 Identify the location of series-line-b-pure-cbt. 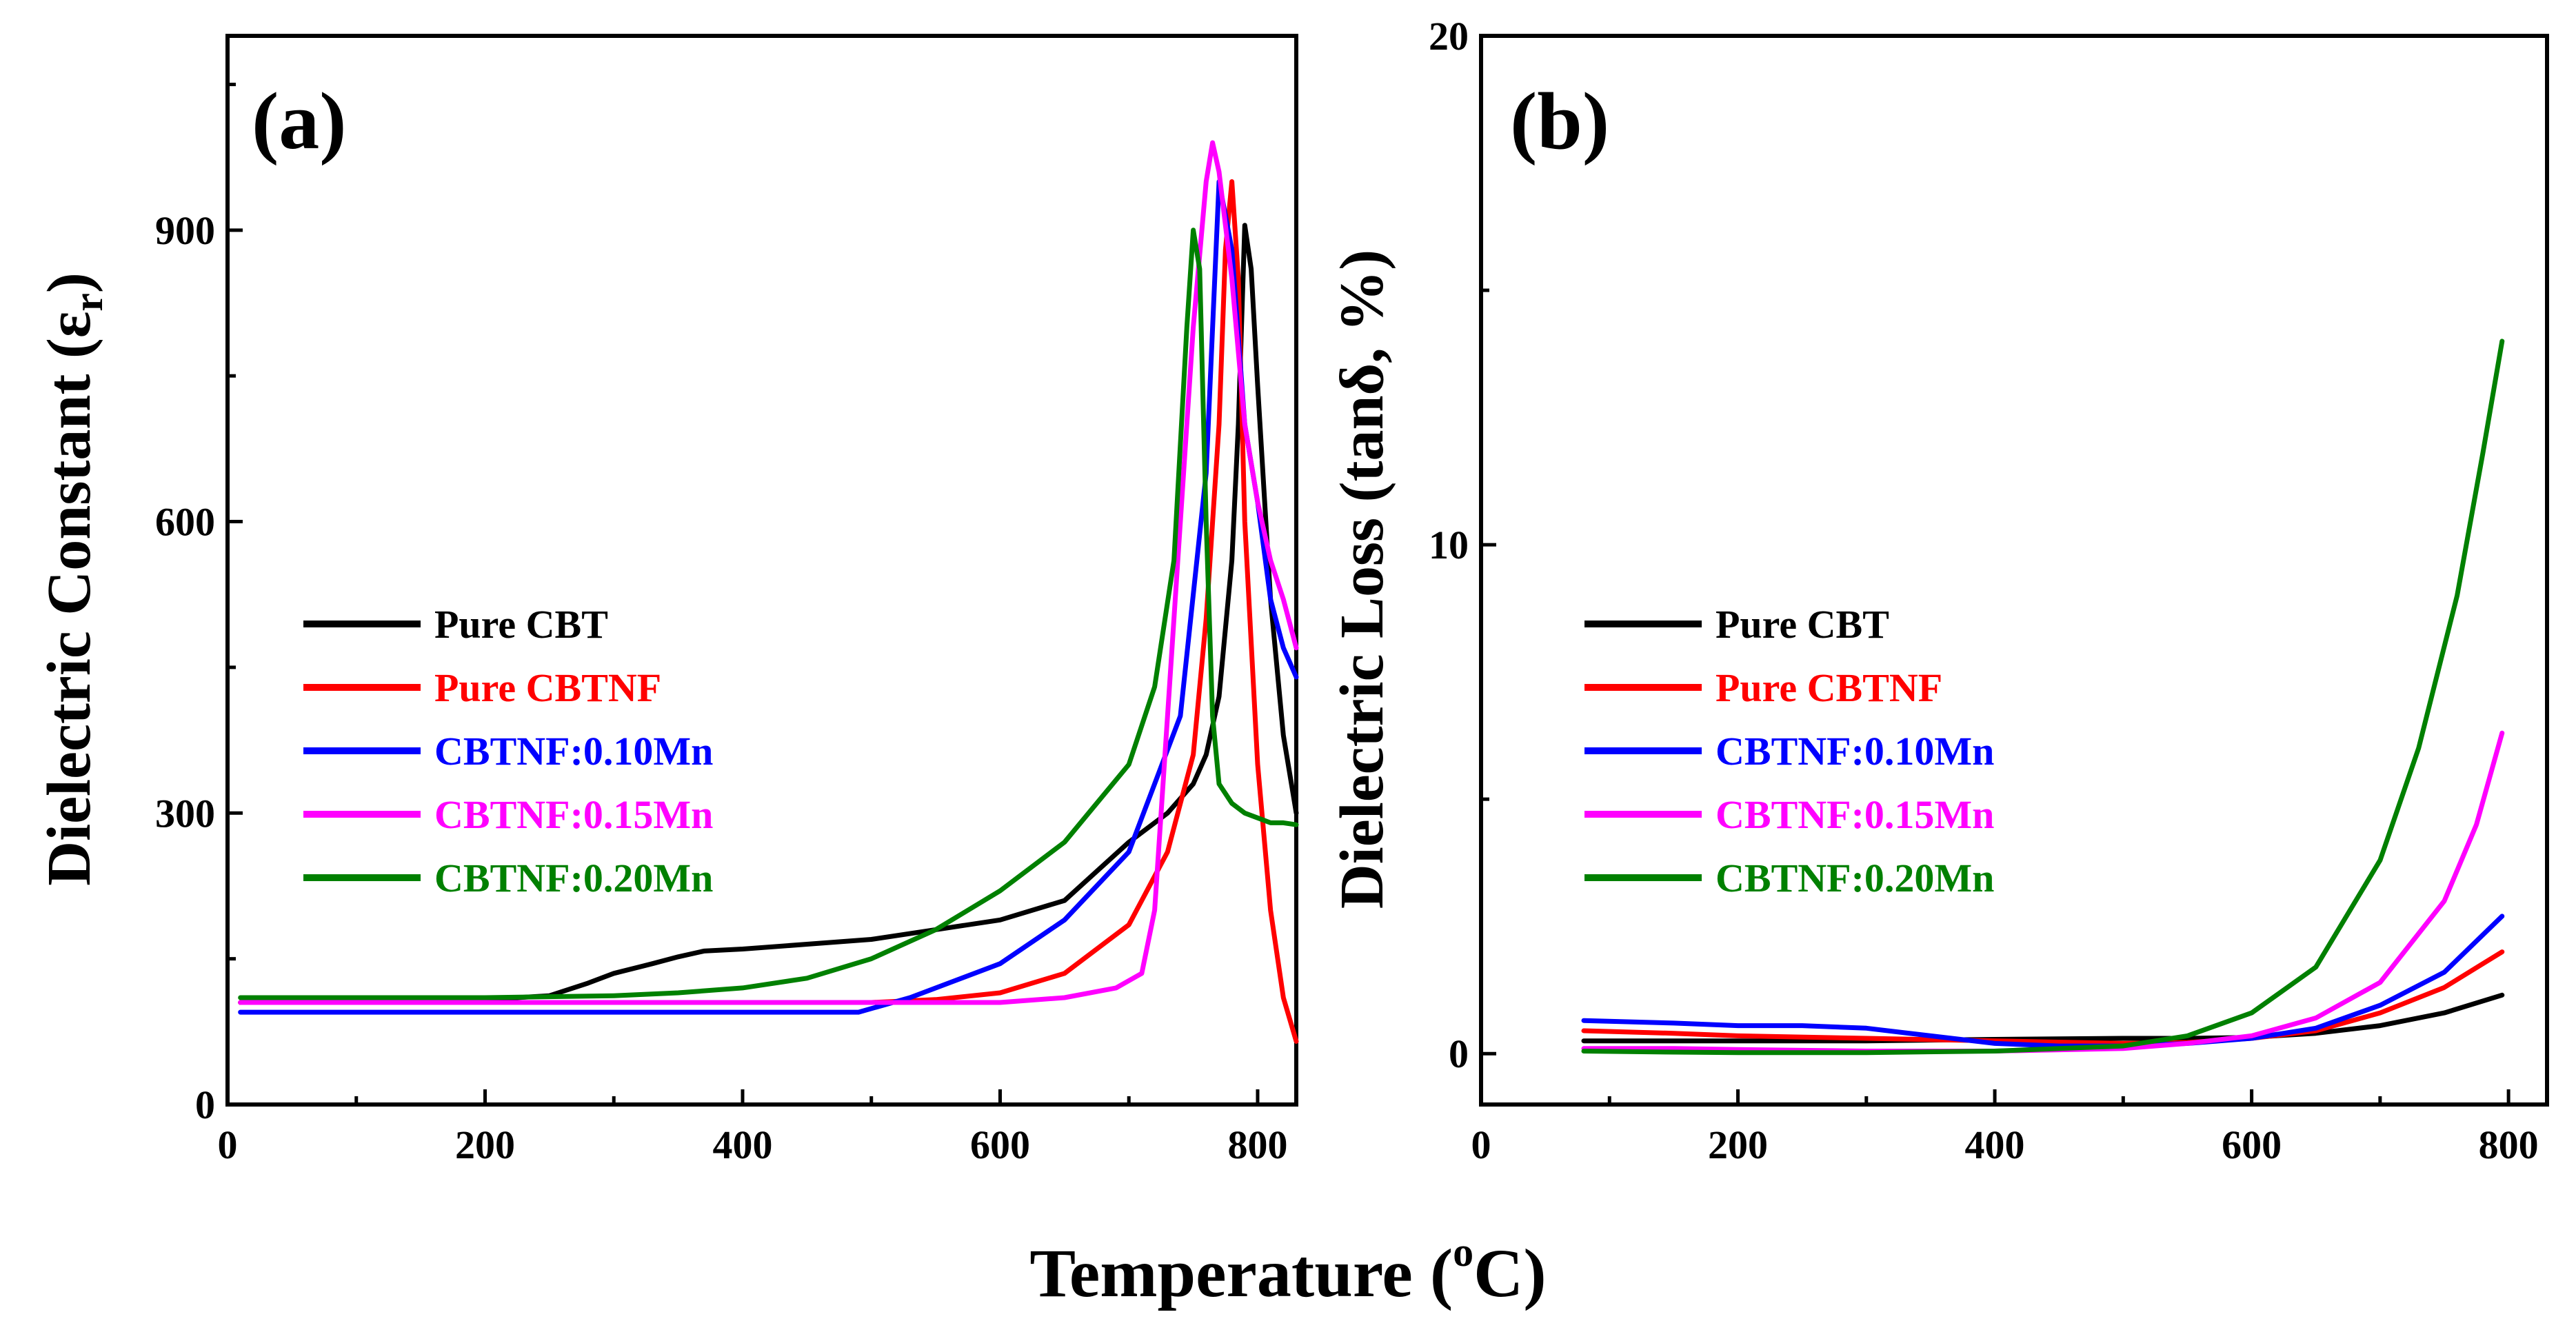
(2043, 1018).